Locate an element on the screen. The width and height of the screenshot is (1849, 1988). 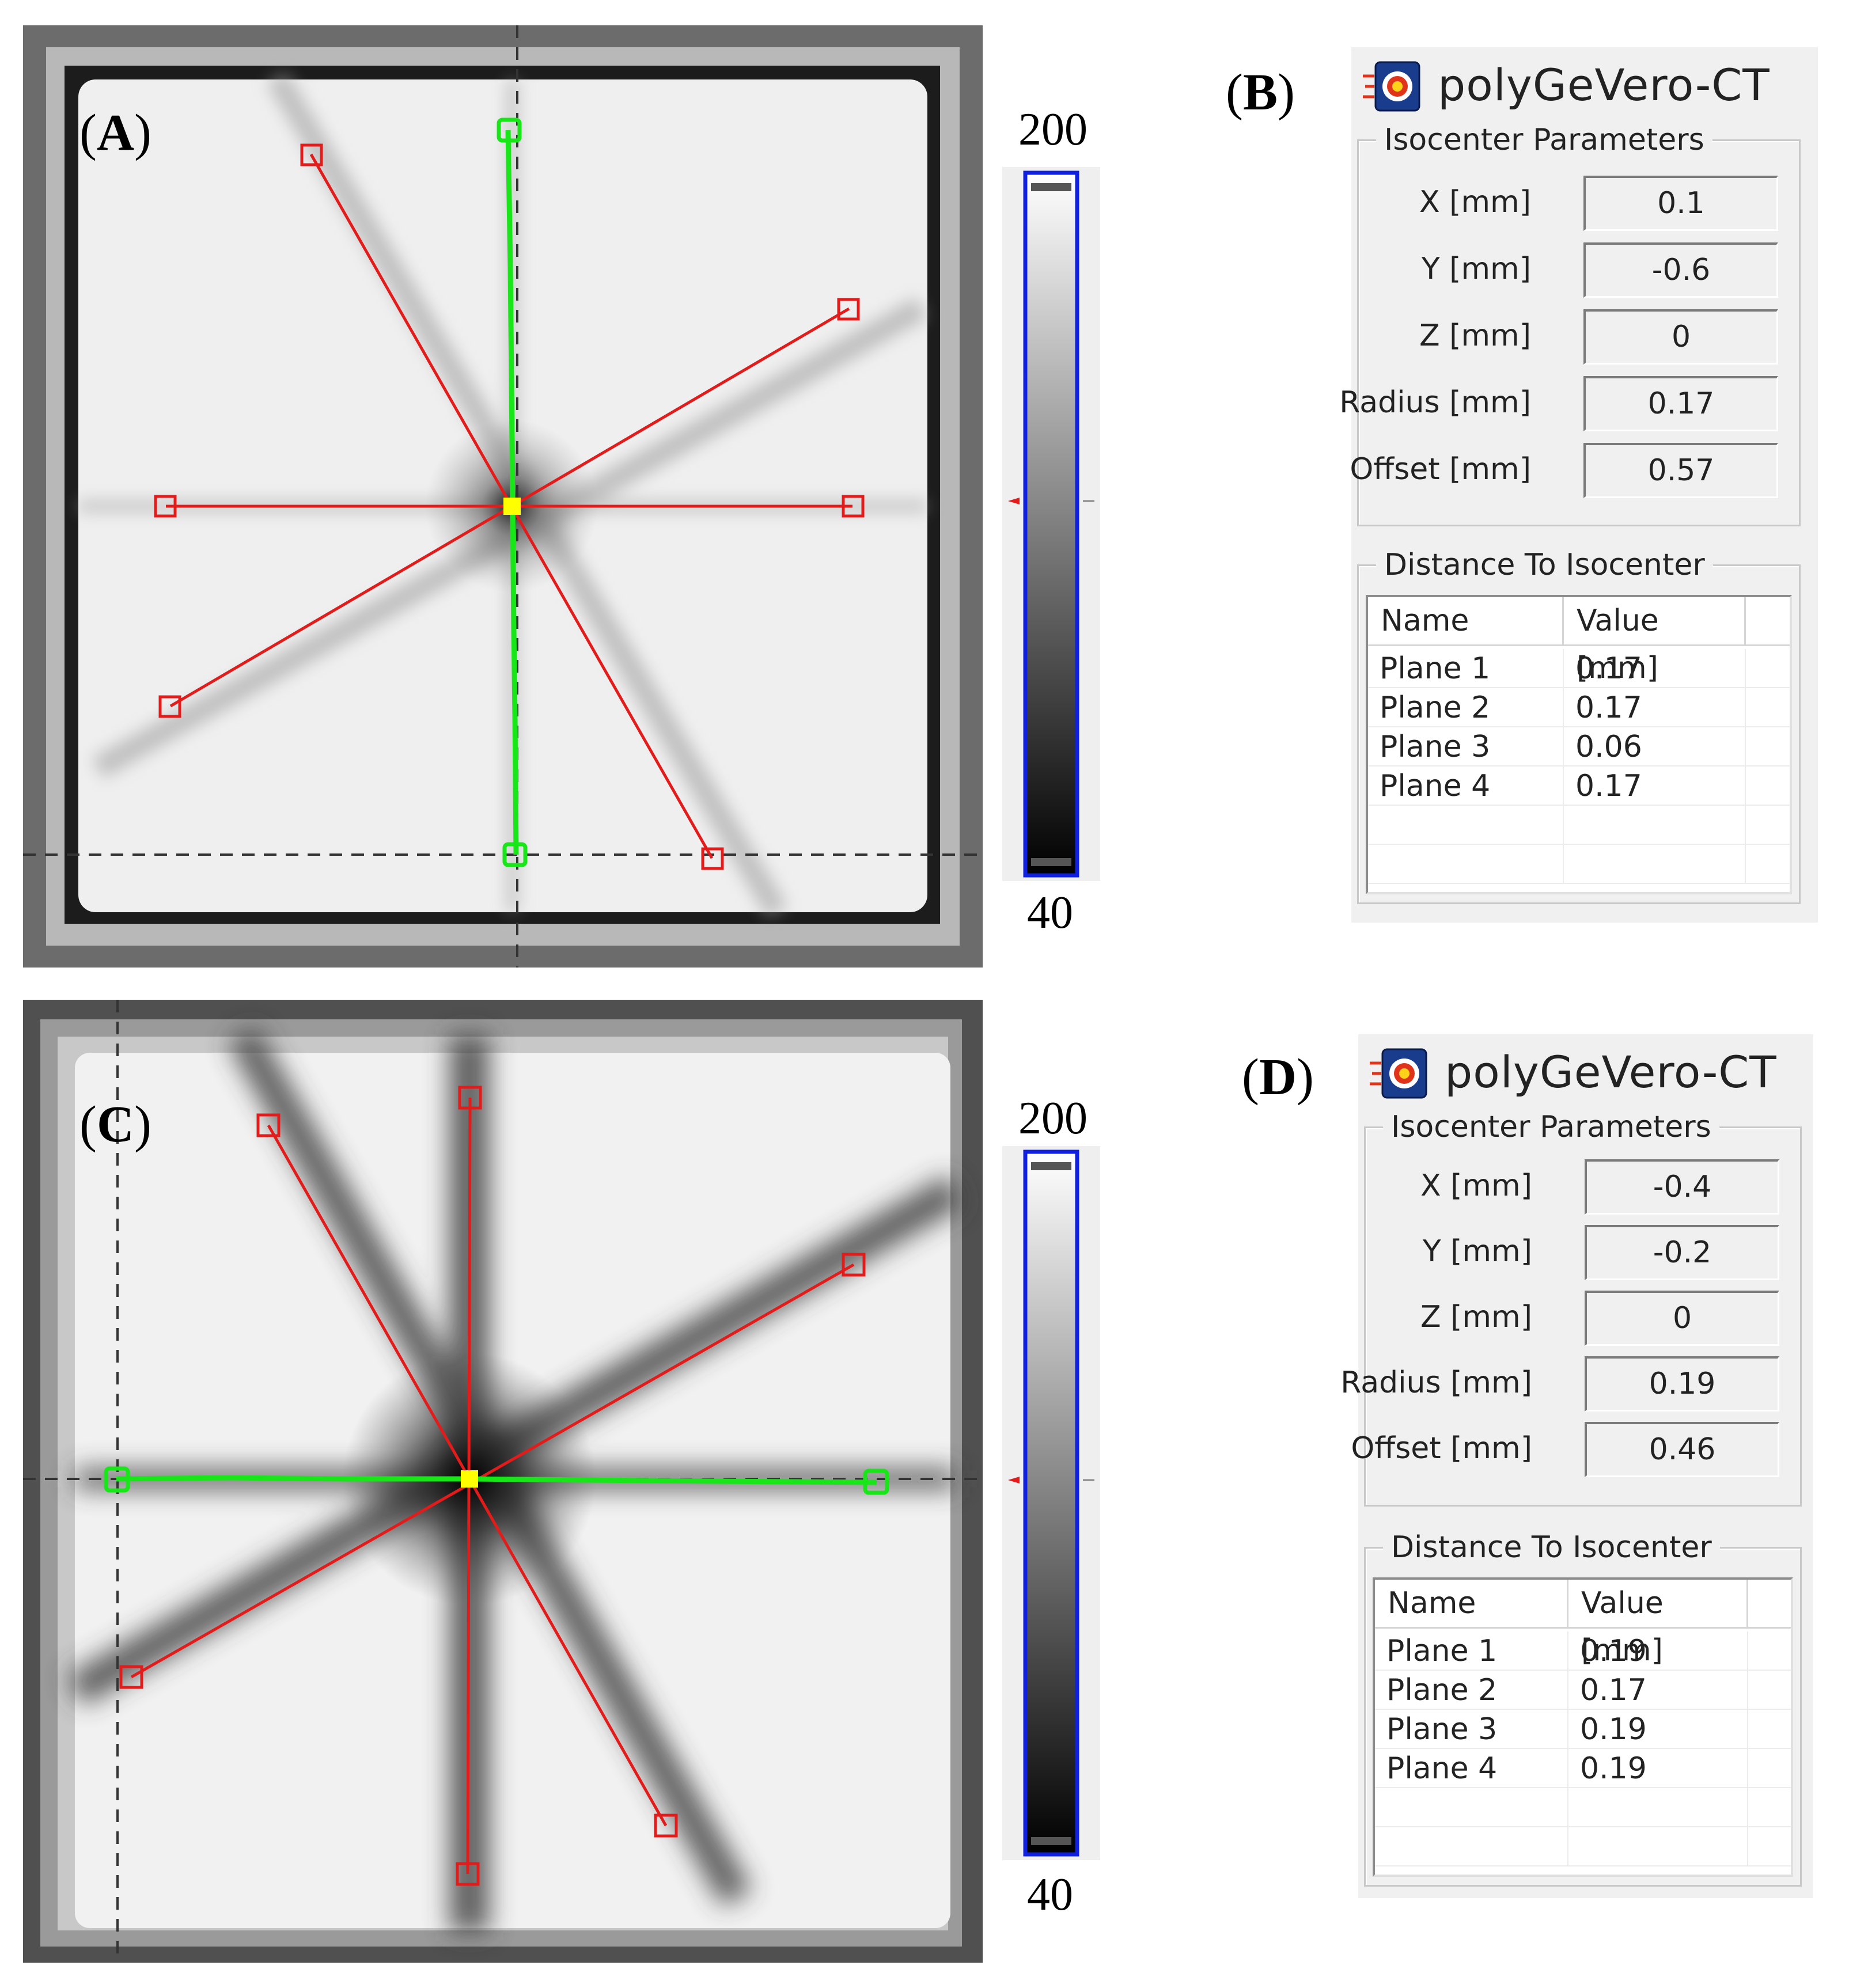
param-row-z: Z [mm] 0 is located at coordinates (1579, 337).